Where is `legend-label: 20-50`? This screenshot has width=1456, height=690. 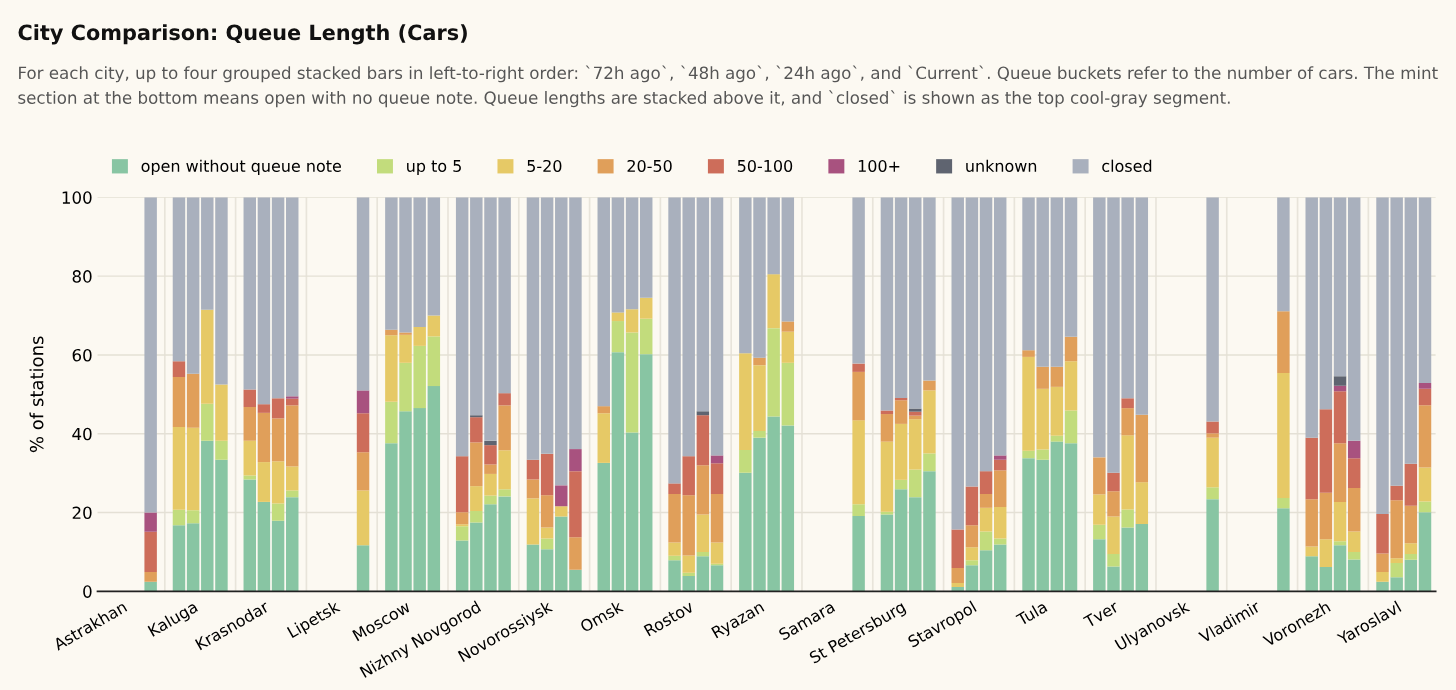 legend-label: 20-50 is located at coordinates (649, 165).